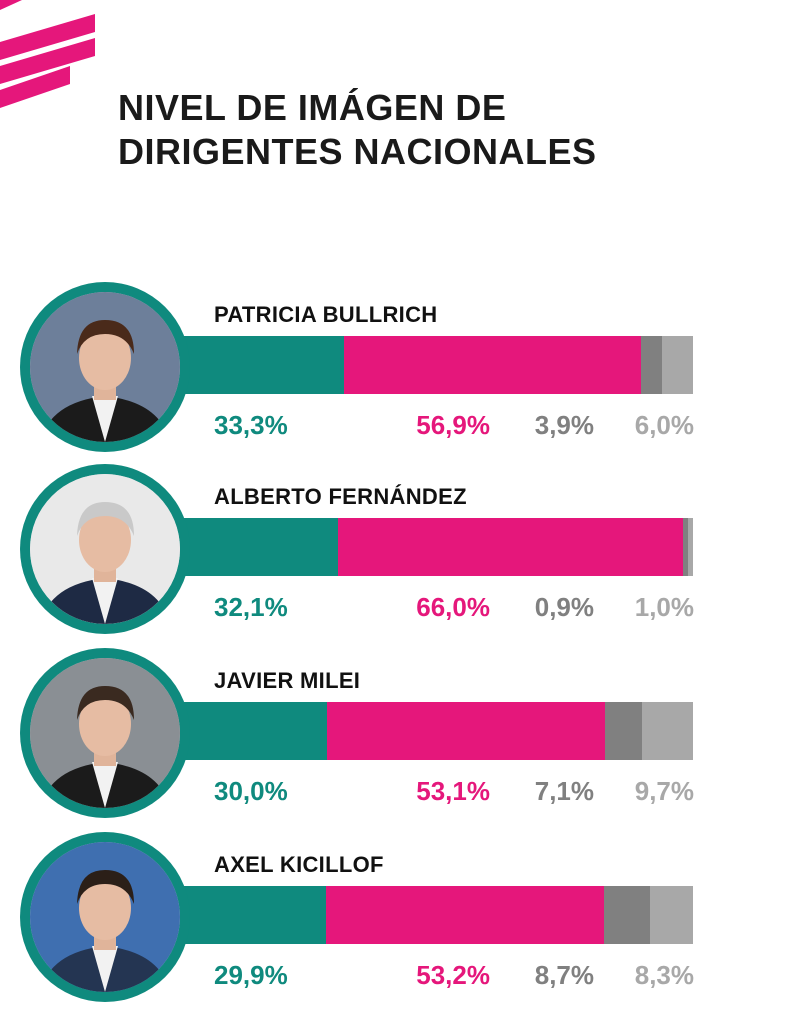 The width and height of the screenshot is (788, 1024). Describe the element at coordinates (251, 607) in the screenshot. I see `data-label-positive: 32,1%` at that location.